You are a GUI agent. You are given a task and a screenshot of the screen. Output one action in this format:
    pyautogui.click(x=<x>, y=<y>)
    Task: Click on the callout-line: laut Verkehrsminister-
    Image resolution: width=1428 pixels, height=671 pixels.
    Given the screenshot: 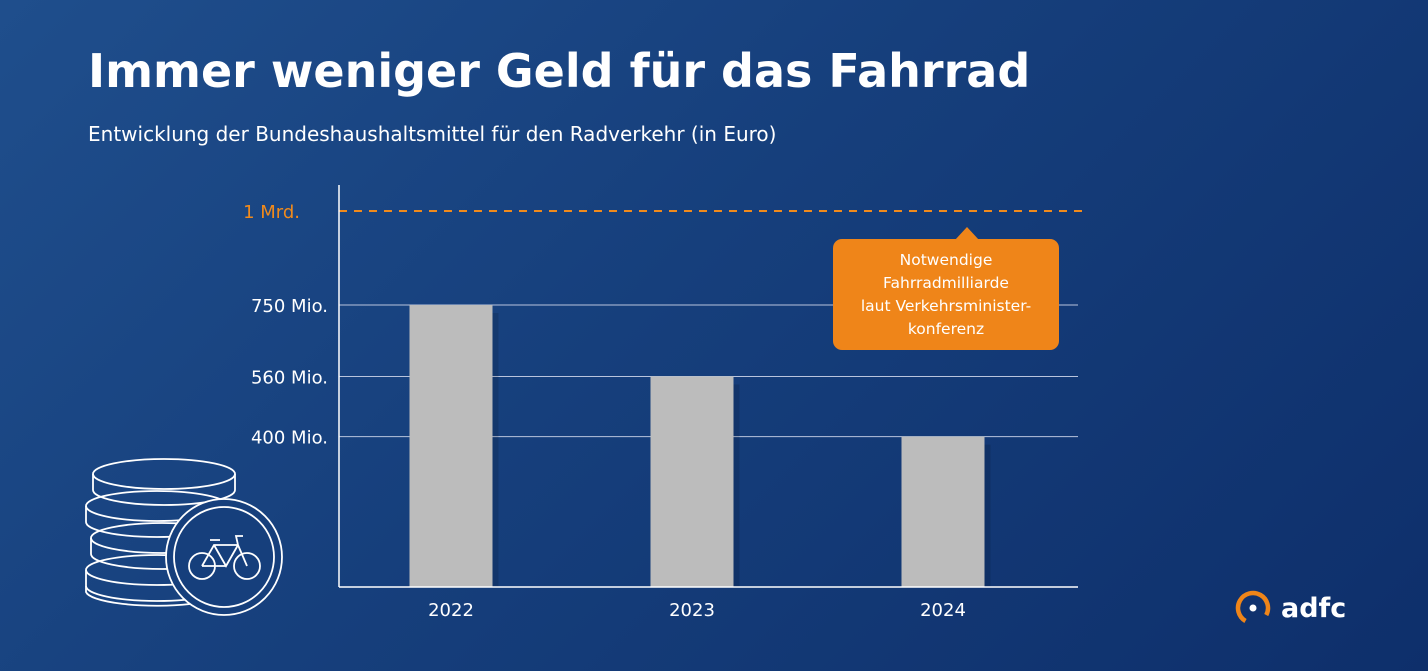 What is the action you would take?
    pyautogui.click(x=946, y=305)
    